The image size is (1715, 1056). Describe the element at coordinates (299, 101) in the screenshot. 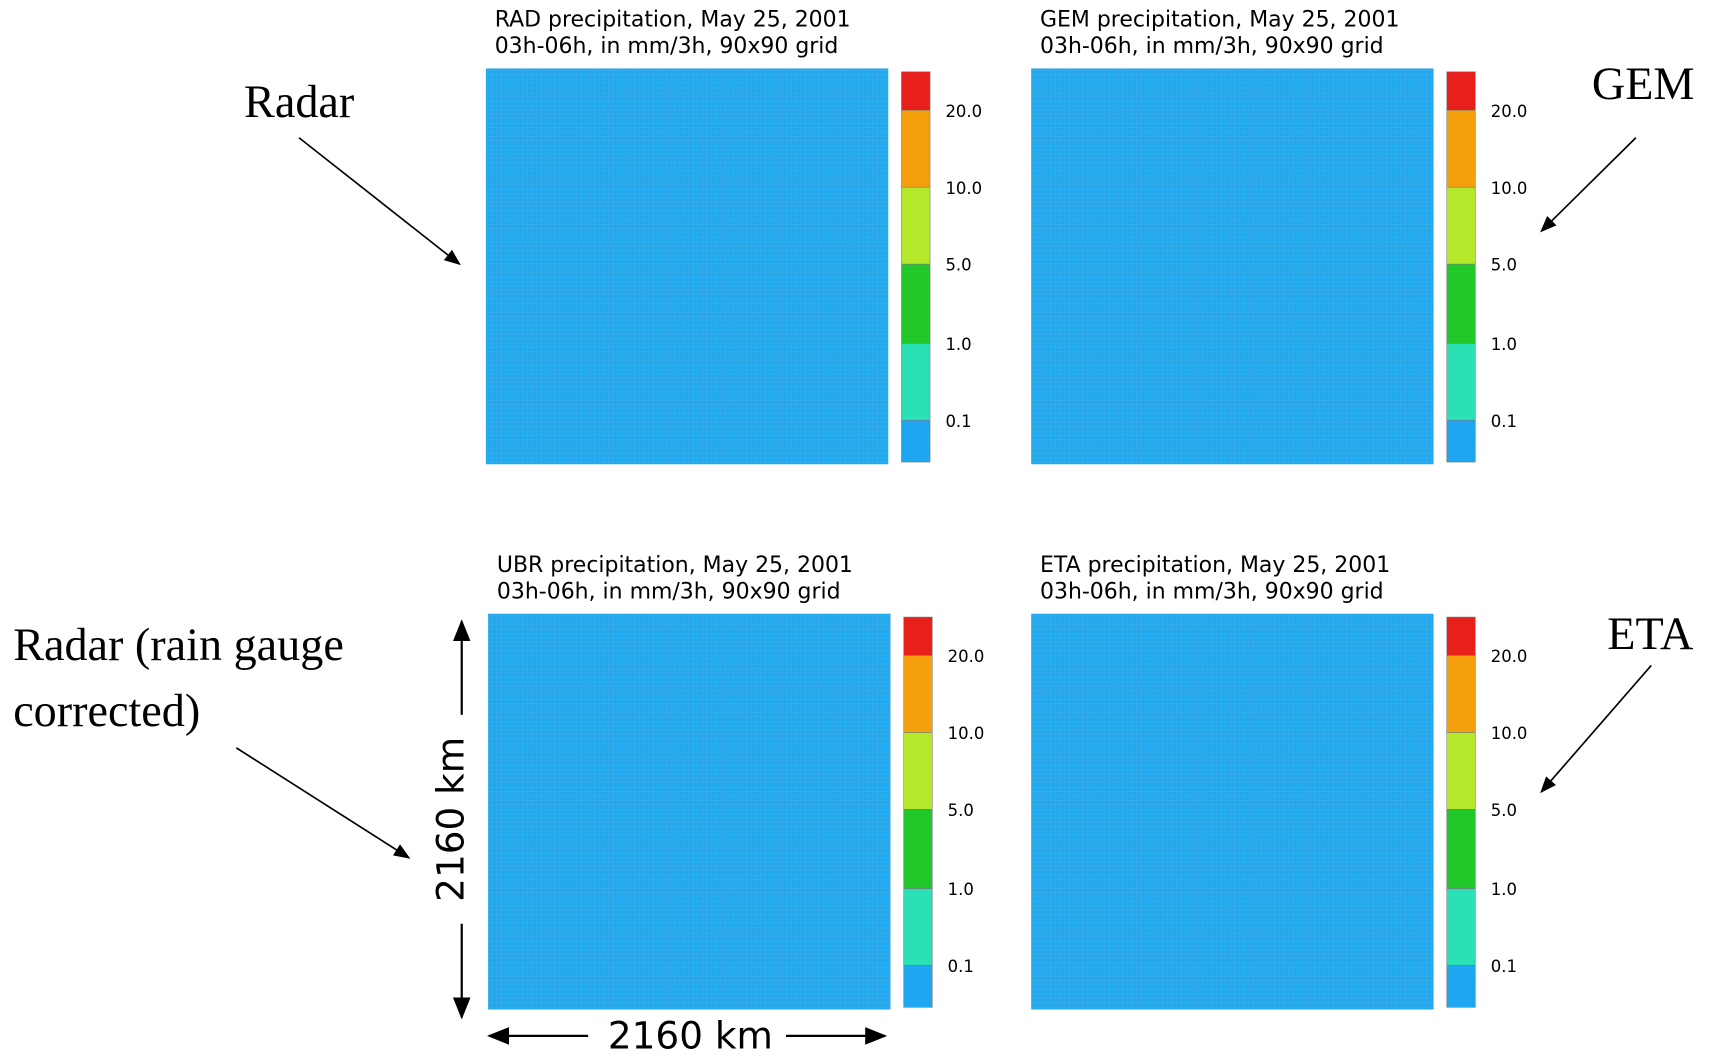

I see `annotation: Radar` at that location.